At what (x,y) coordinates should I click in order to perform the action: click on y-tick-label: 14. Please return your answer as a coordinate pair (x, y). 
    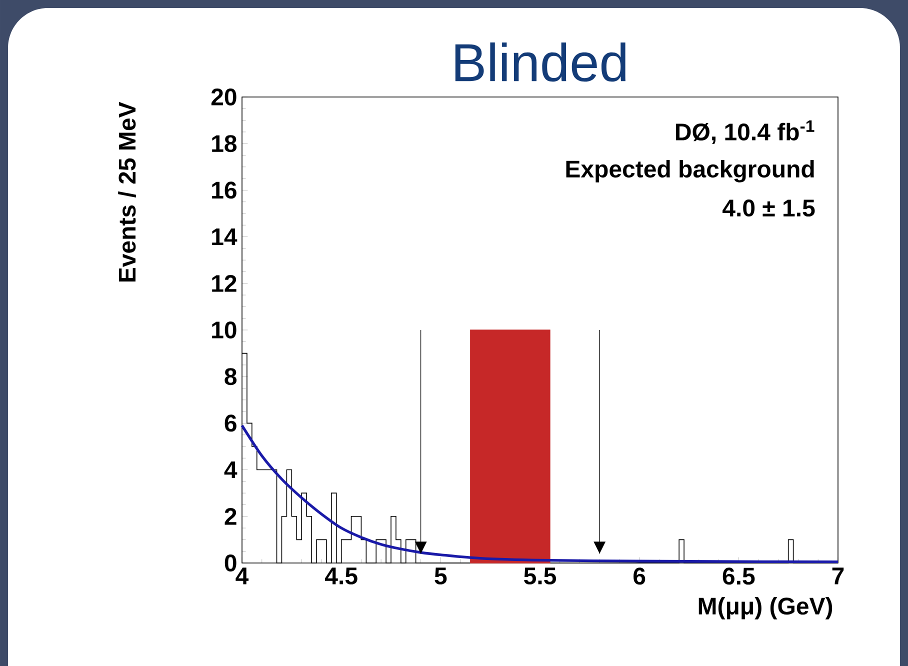
    Looking at the image, I should click on (225, 237).